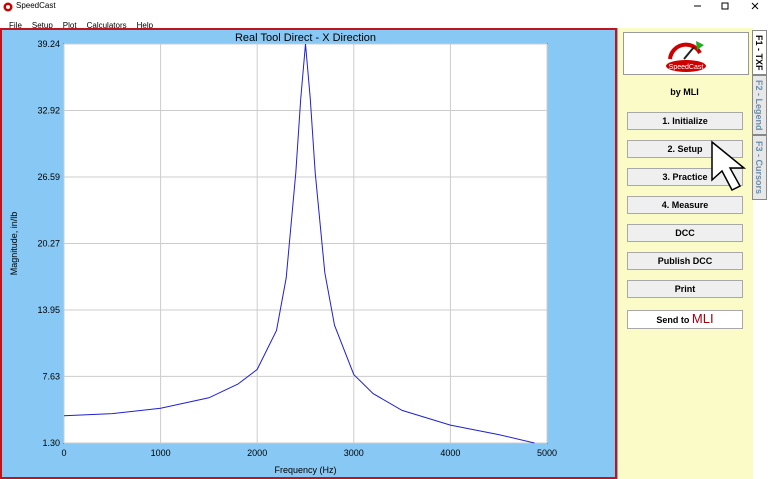  I want to click on side-tab: F1 - TXF, so click(759, 52).